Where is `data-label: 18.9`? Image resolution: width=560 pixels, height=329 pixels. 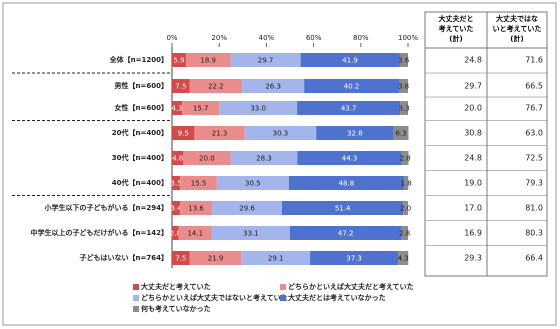
data-label: 18.9 is located at coordinates (208, 61).